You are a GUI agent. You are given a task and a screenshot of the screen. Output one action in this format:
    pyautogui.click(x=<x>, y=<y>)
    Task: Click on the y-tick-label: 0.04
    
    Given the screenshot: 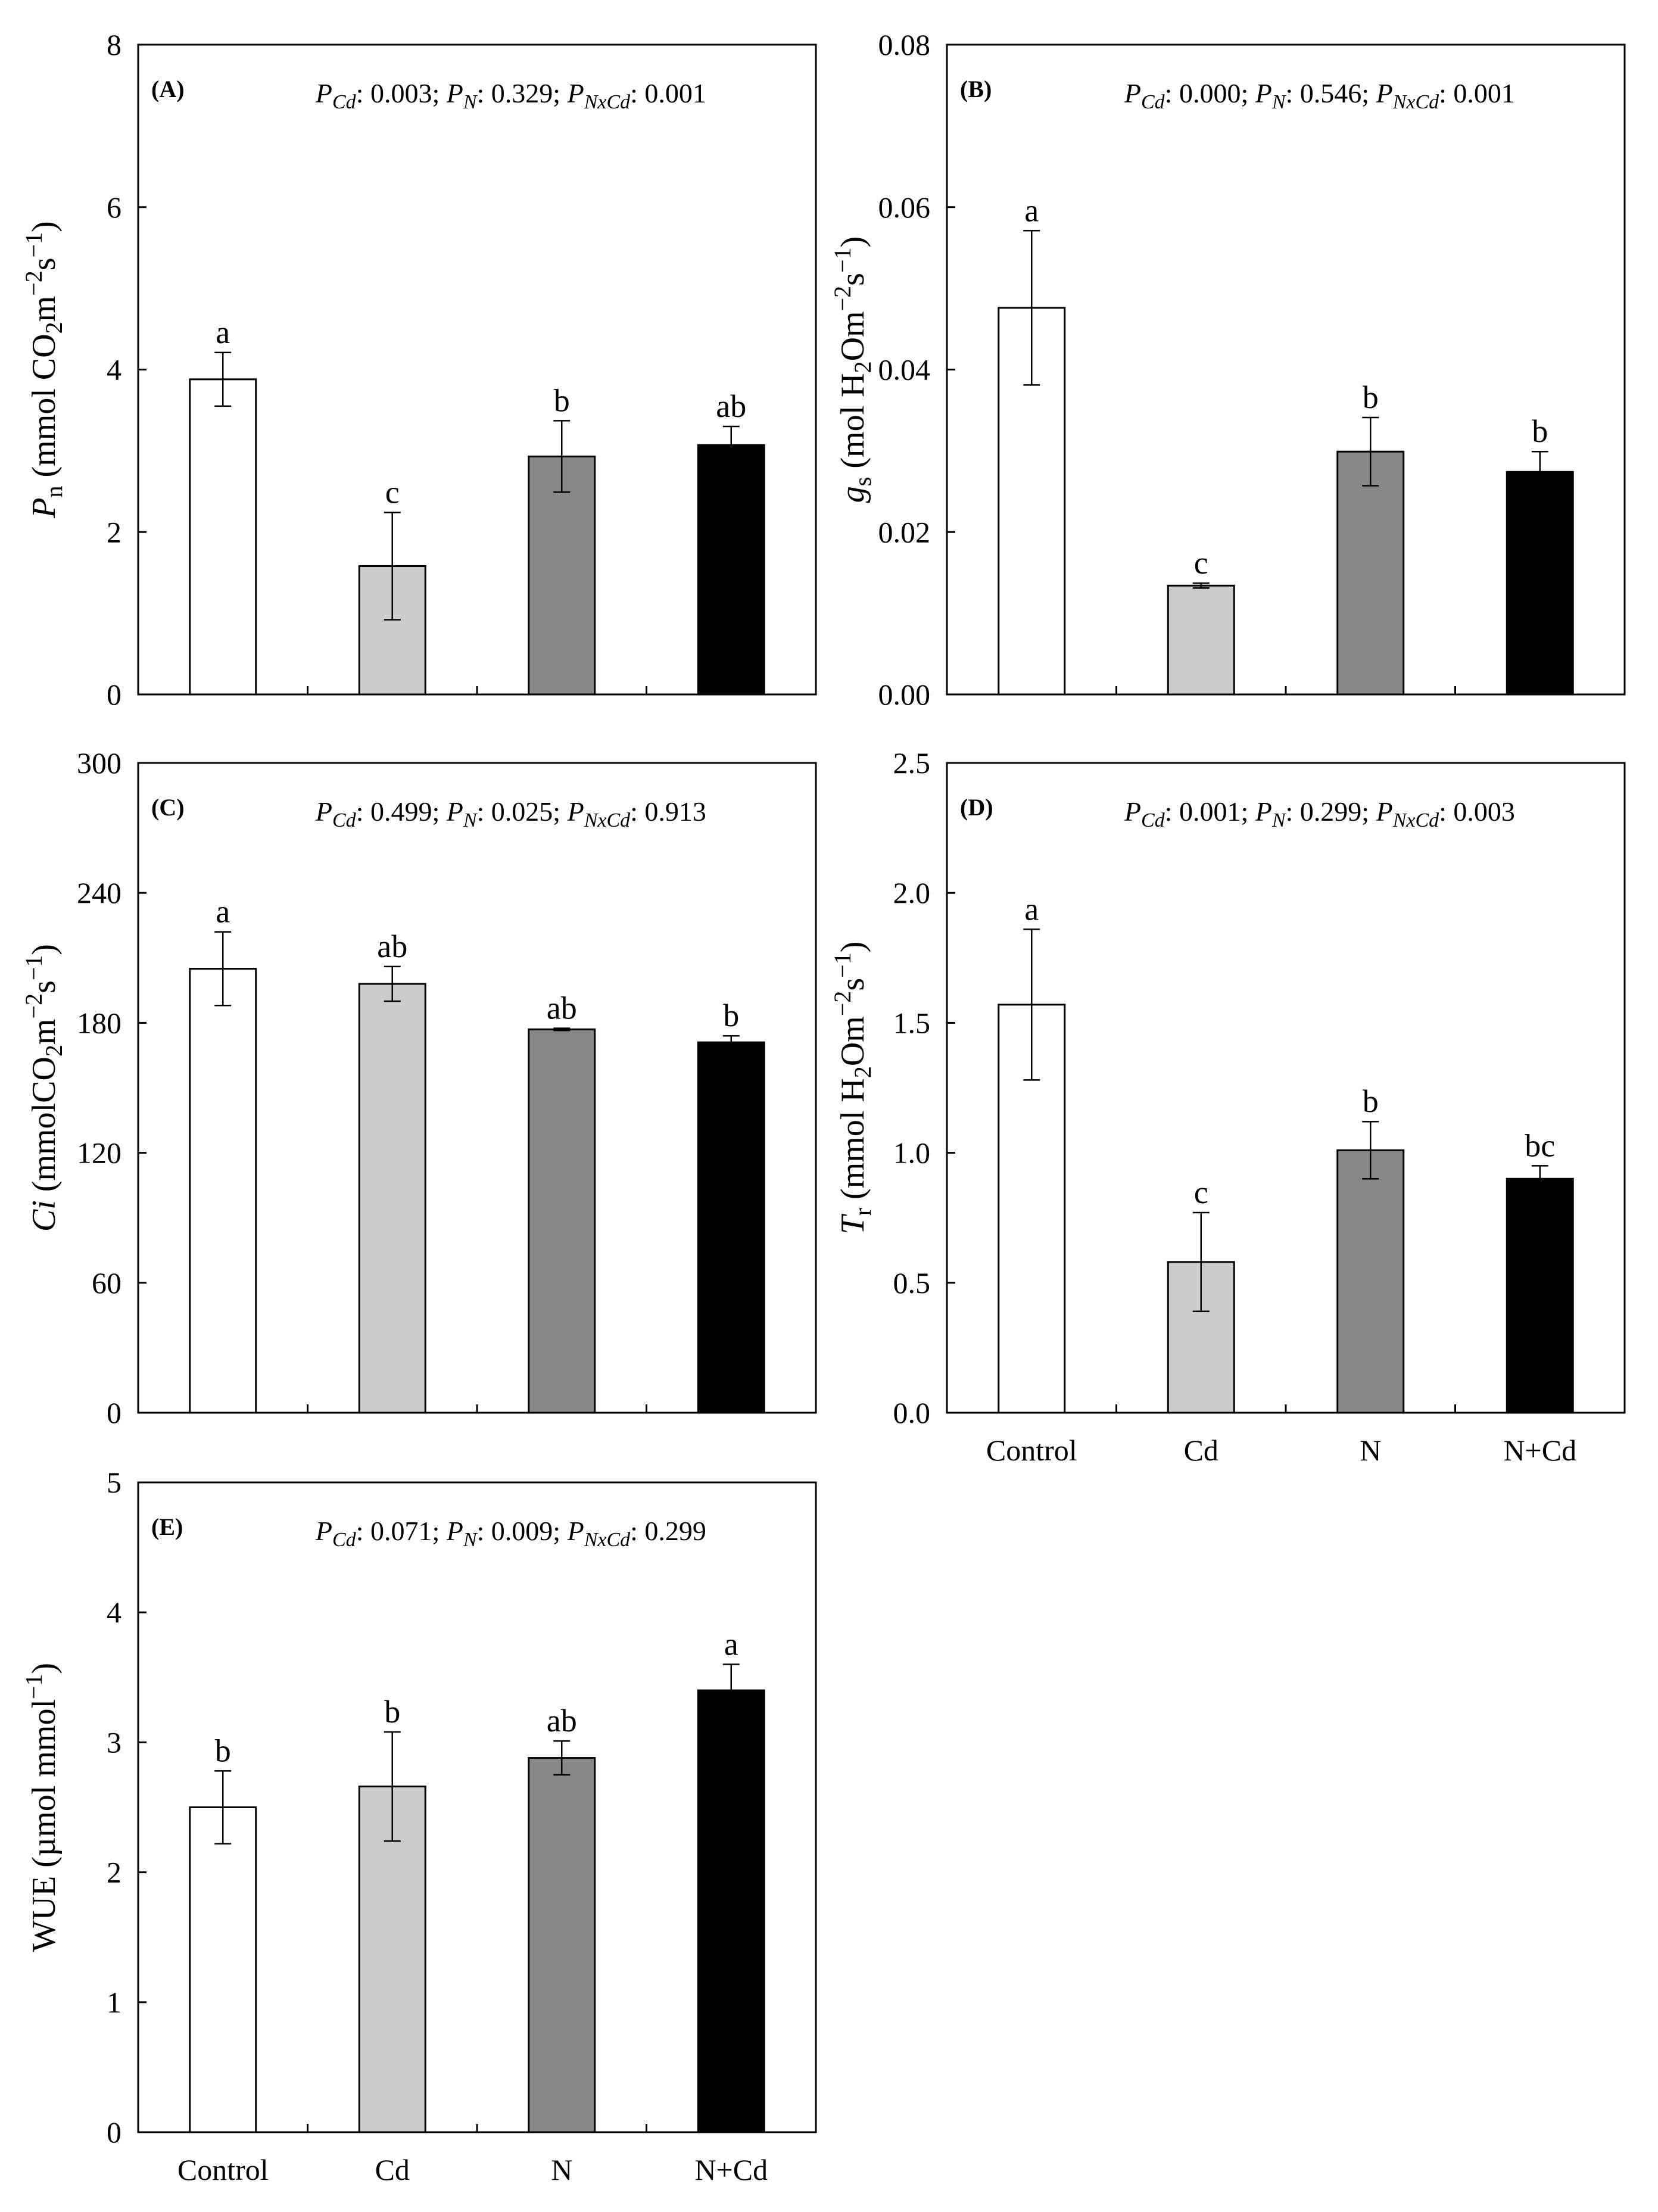 What is the action you would take?
    pyautogui.click(x=904, y=370)
    